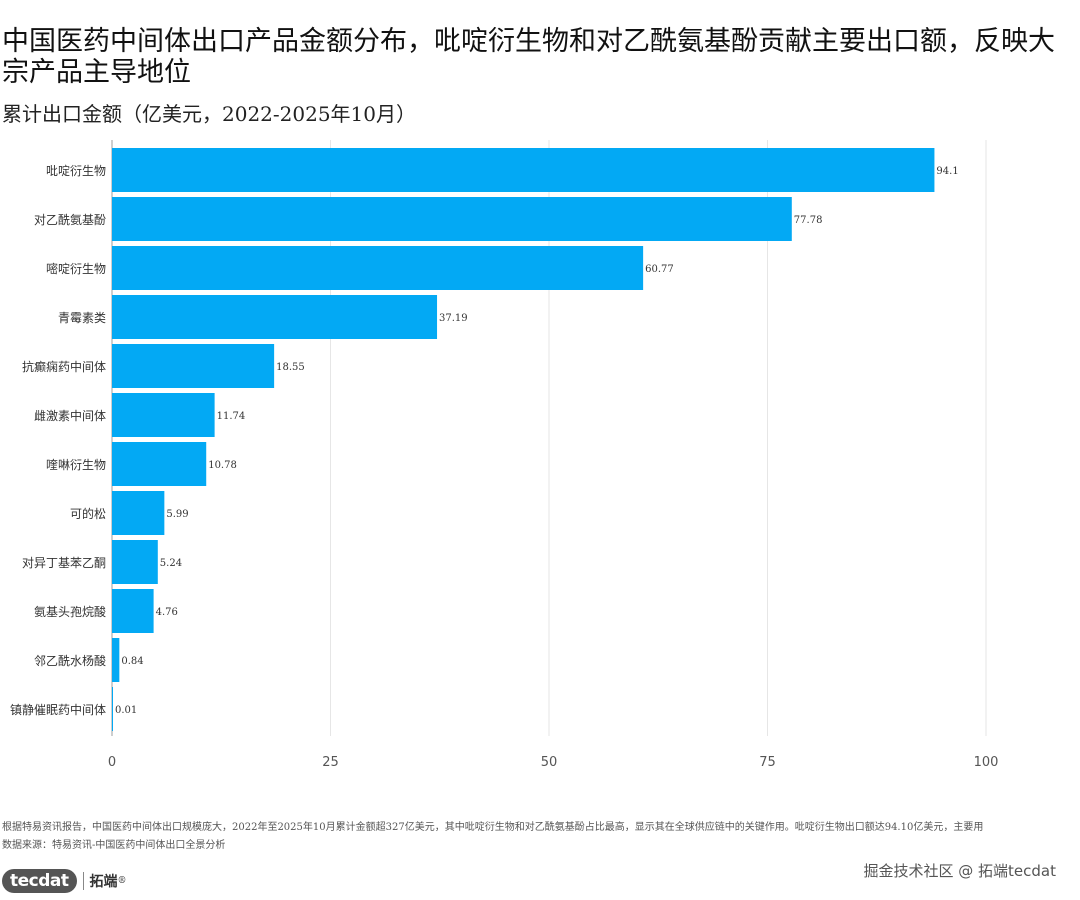 This screenshot has width=1080, height=900. I want to click on value-label: 37.19, so click(453, 318).